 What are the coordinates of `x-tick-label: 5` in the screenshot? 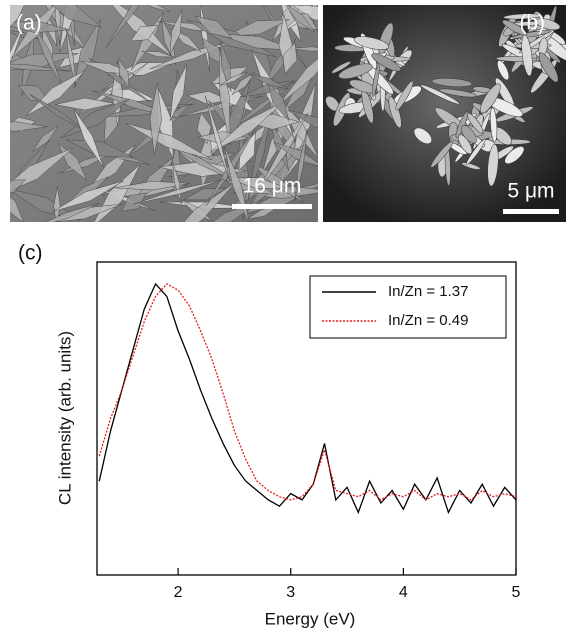 It's located at (516, 592).